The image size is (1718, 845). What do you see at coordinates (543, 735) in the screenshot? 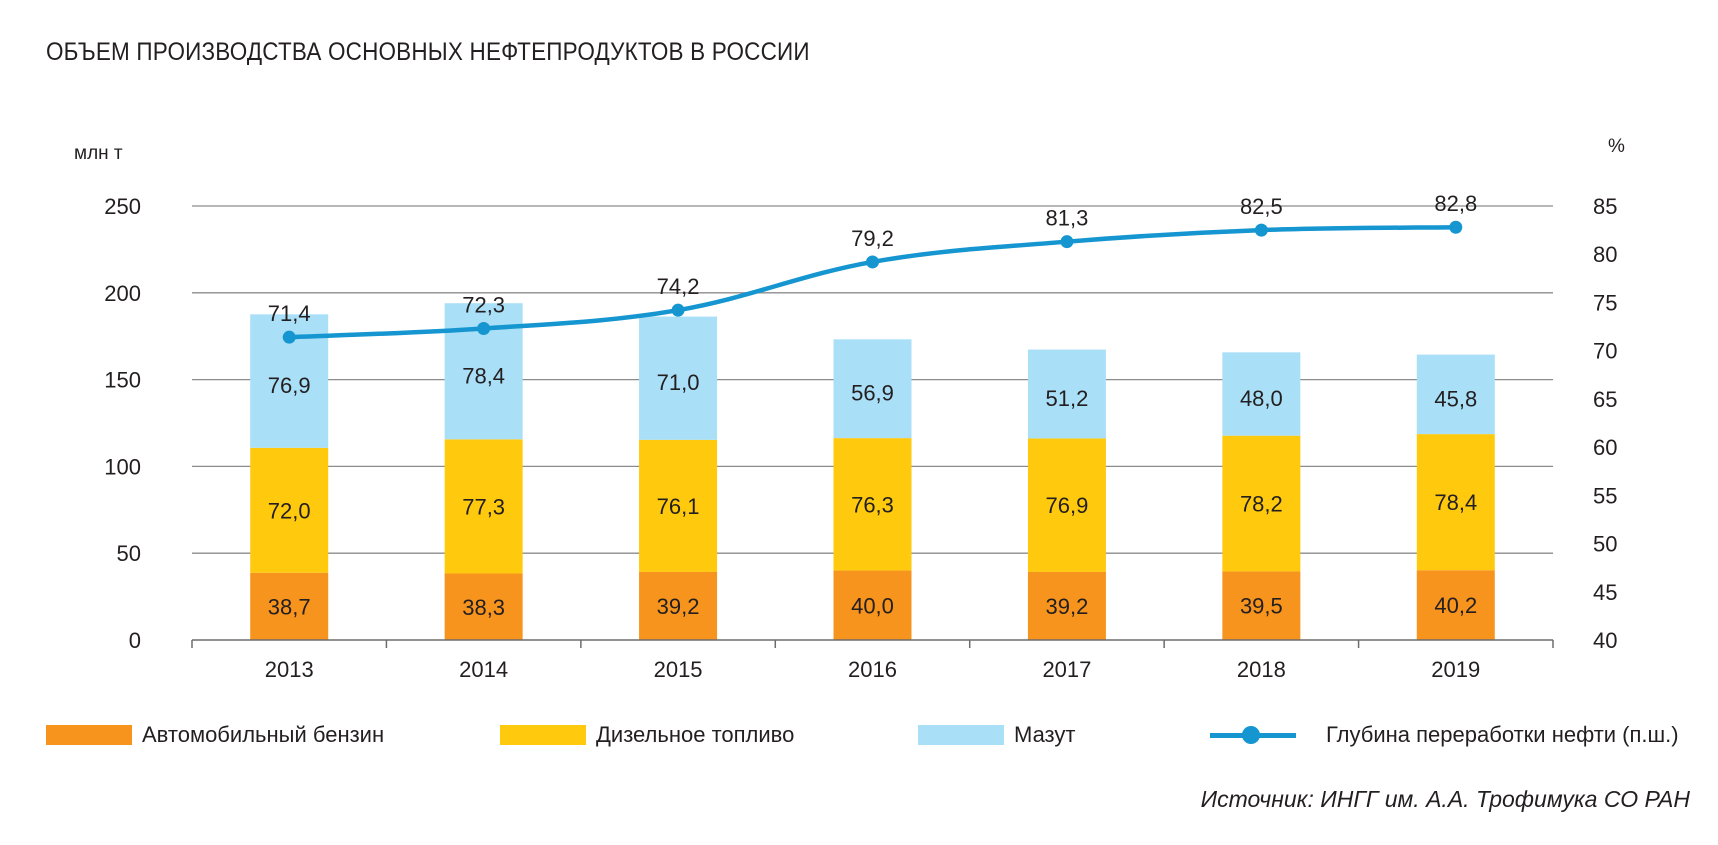
I see `legend-swatch-diesel` at bounding box center [543, 735].